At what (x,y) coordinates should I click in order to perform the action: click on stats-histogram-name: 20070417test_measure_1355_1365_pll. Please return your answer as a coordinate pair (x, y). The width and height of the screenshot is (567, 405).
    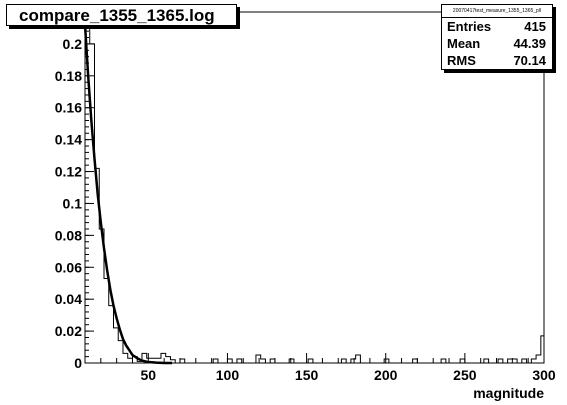
    Looking at the image, I should click on (497, 11).